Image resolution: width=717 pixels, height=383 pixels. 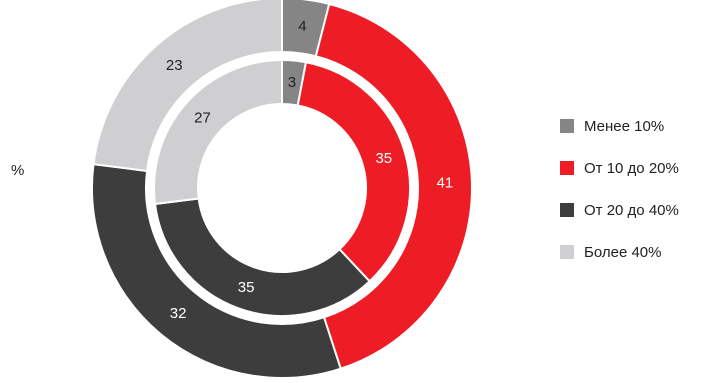 What do you see at coordinates (445, 182) in the screenshot?
I see `outer-ring-value-label-10-20: 41` at bounding box center [445, 182].